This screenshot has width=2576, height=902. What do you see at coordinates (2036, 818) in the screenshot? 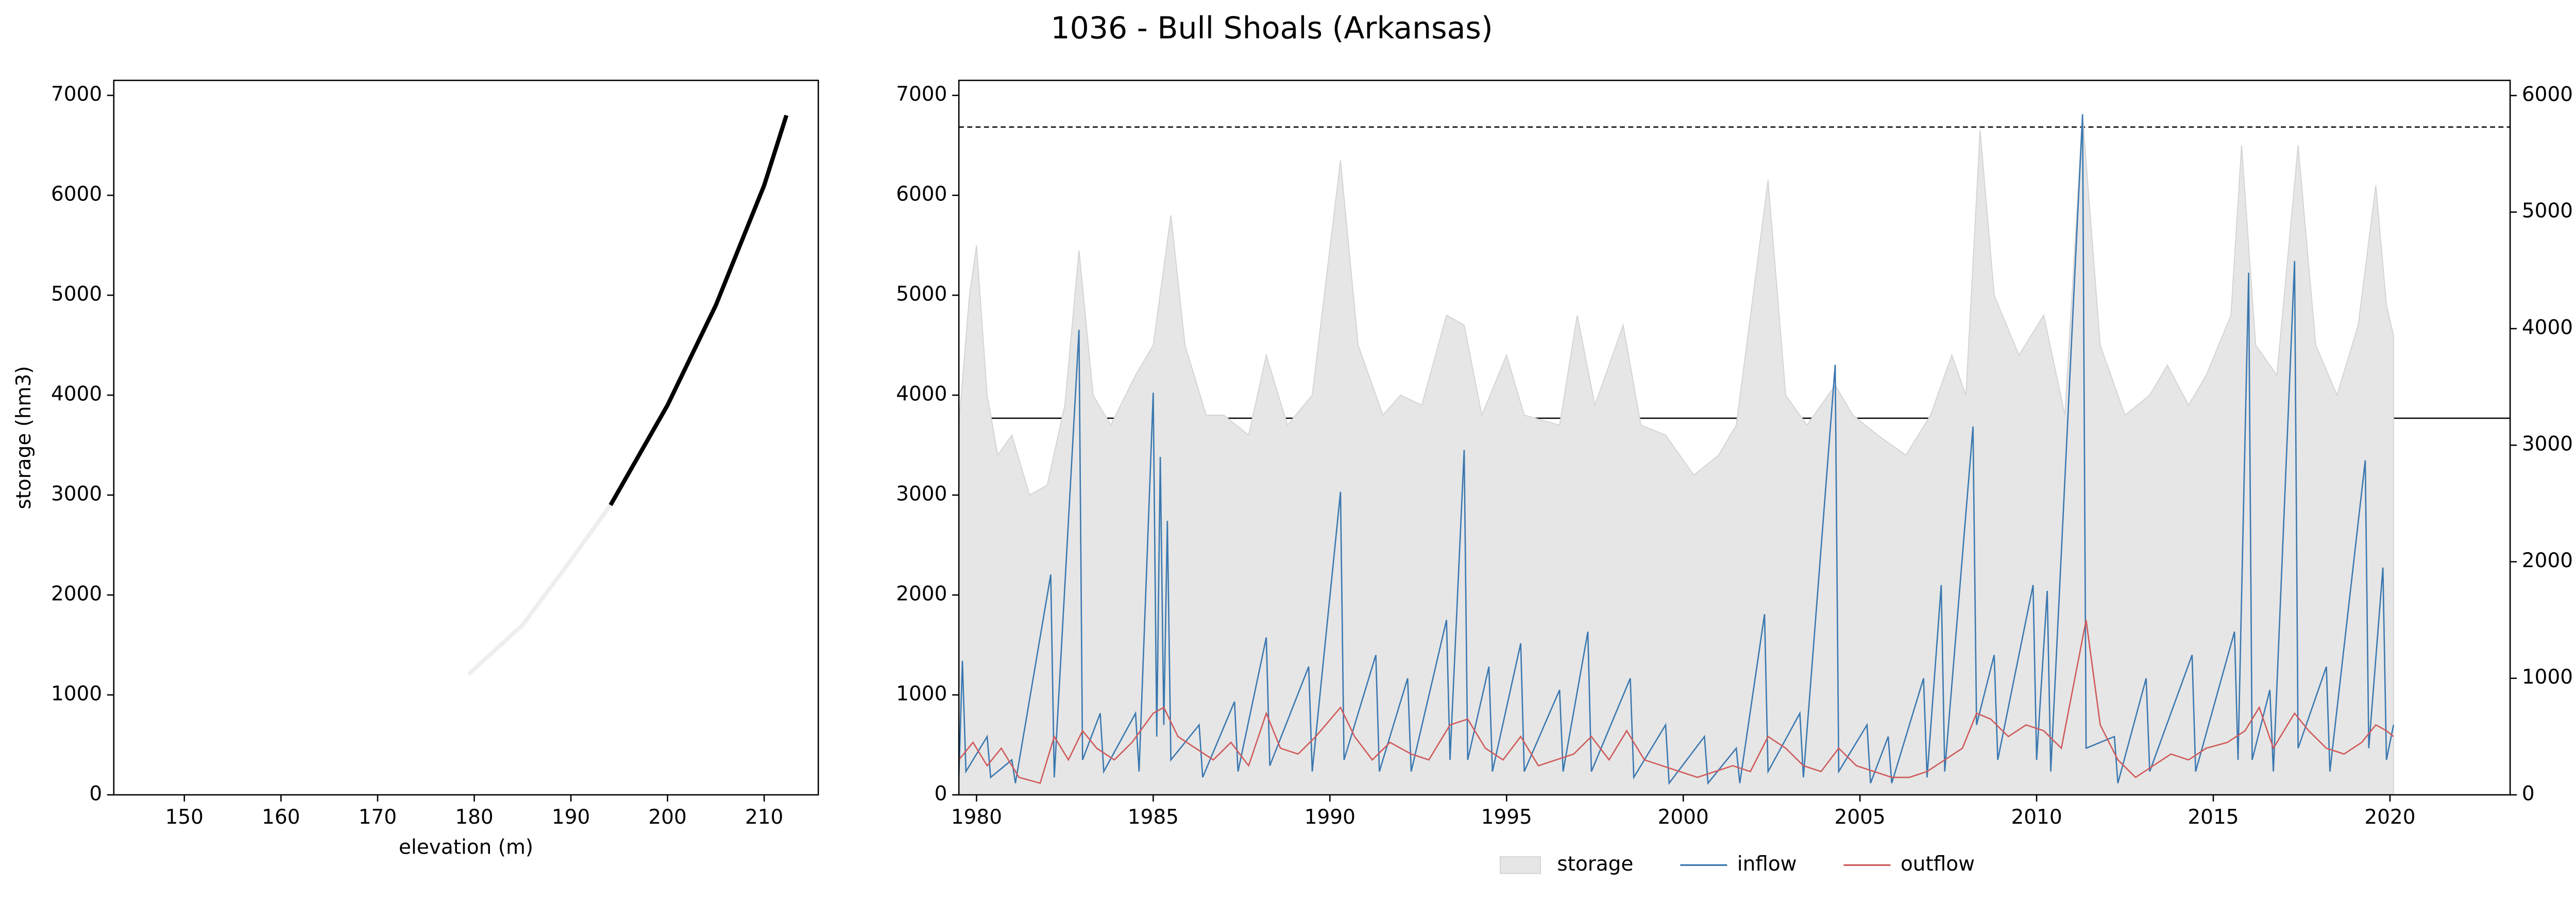
I see `x-tick-label: 2010` at bounding box center [2036, 818].